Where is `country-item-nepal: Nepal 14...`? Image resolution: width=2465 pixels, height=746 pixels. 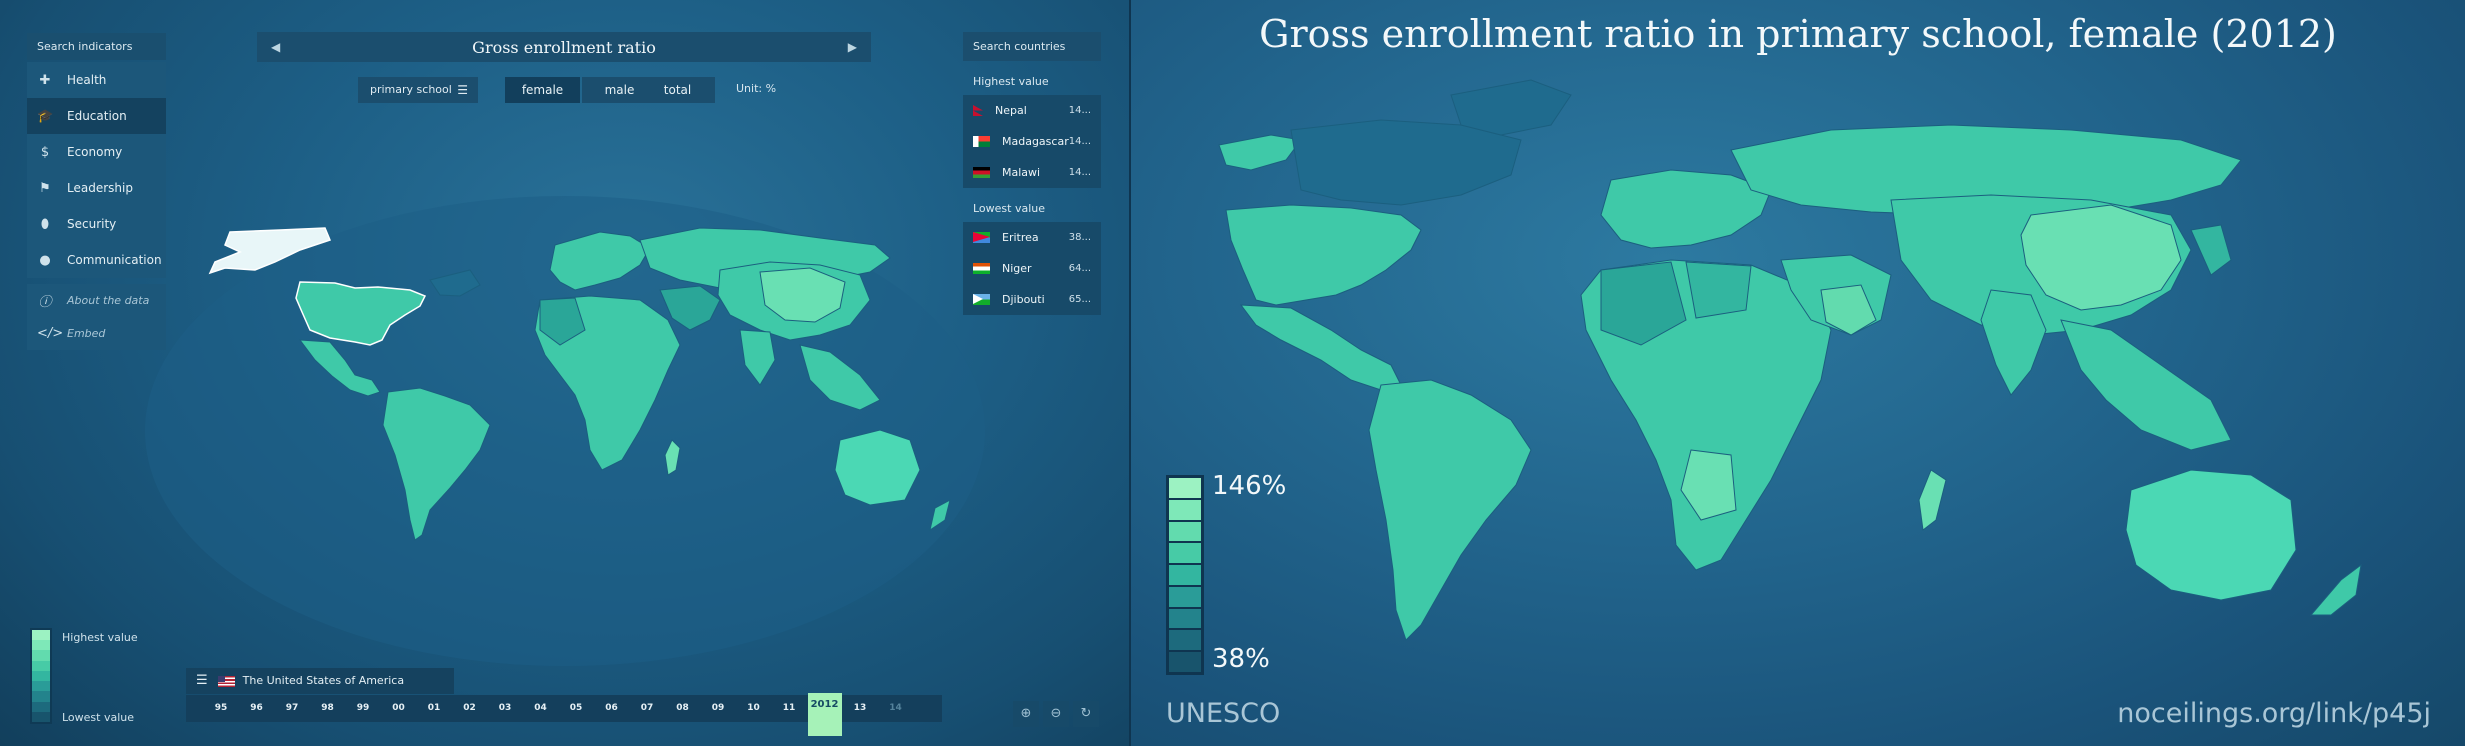
country-item-nepal: Nepal 14... is located at coordinates (1032, 110).